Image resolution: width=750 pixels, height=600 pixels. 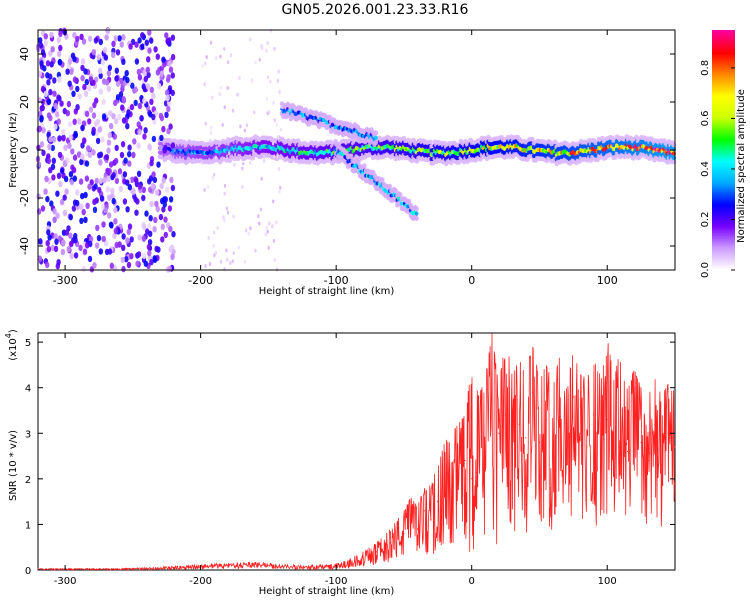 What do you see at coordinates (327, 291) in the screenshot?
I see `spectrogram-x-axis-label: Height of straight line (km)` at bounding box center [327, 291].